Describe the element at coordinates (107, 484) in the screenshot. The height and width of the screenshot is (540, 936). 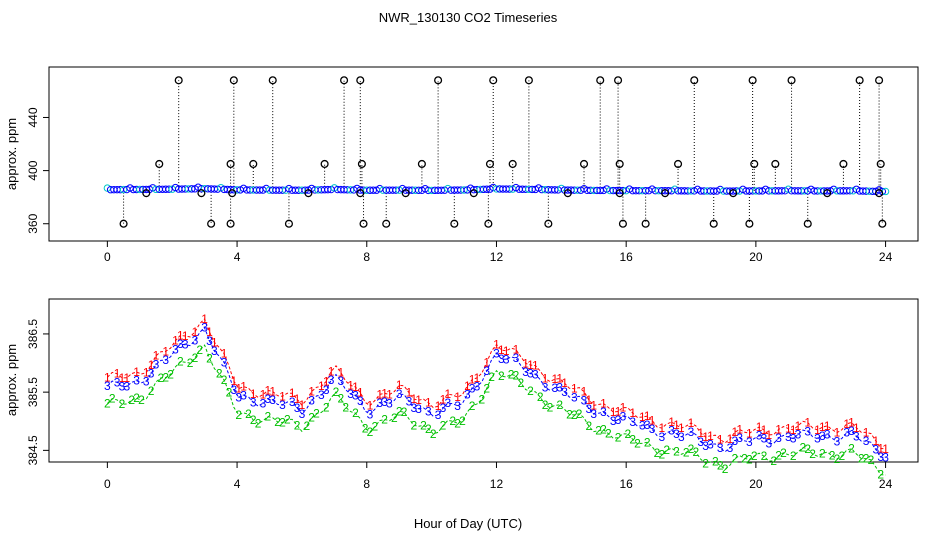
I see `bottom-x-tick-label: 0` at that location.